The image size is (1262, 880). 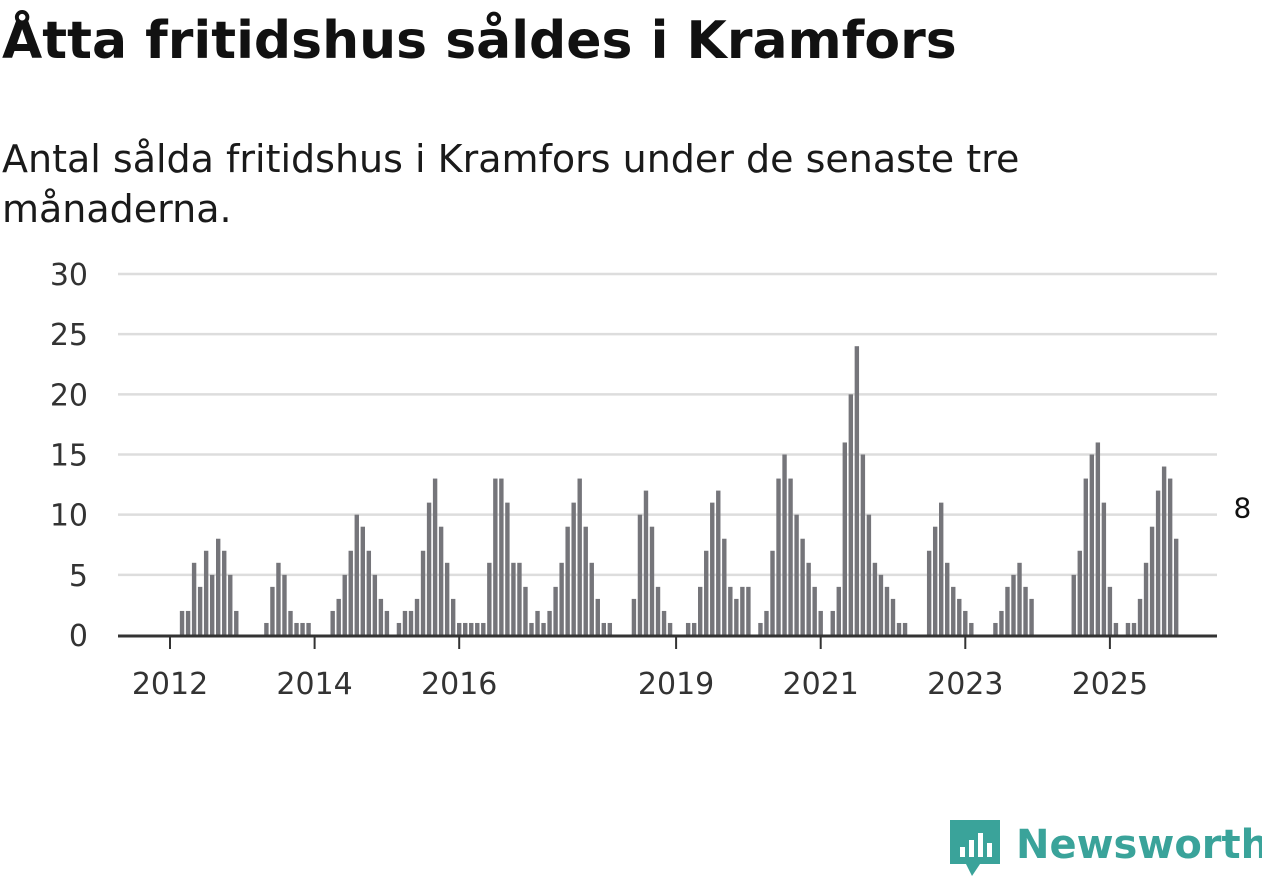 What do you see at coordinates (975, 848) in the screenshot?
I see `newsworthy-logo-icon` at bounding box center [975, 848].